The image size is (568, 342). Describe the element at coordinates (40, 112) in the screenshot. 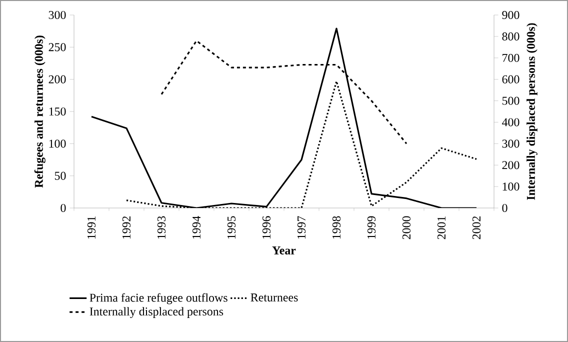

I see `y-axis-title: Refugees and returnees (000s)` at that location.